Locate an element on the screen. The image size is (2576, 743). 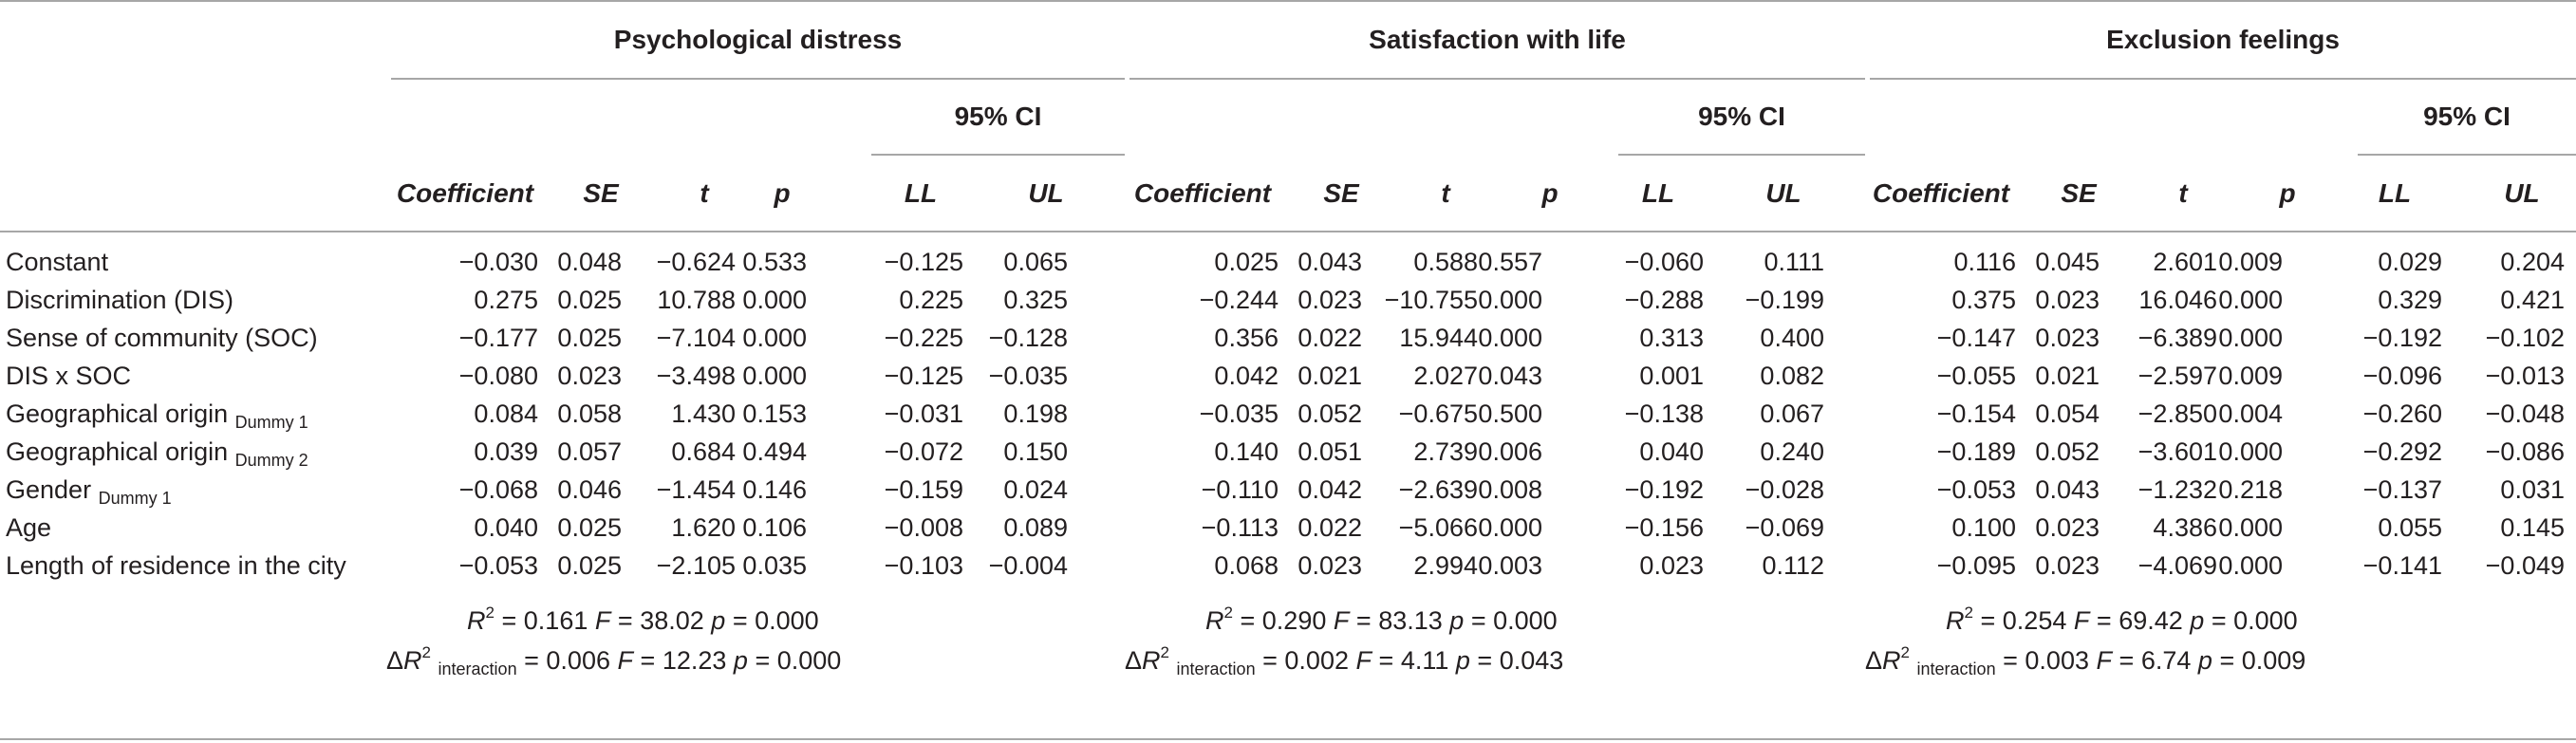
table-cell: 0.022 is located at coordinates (1329, 527).